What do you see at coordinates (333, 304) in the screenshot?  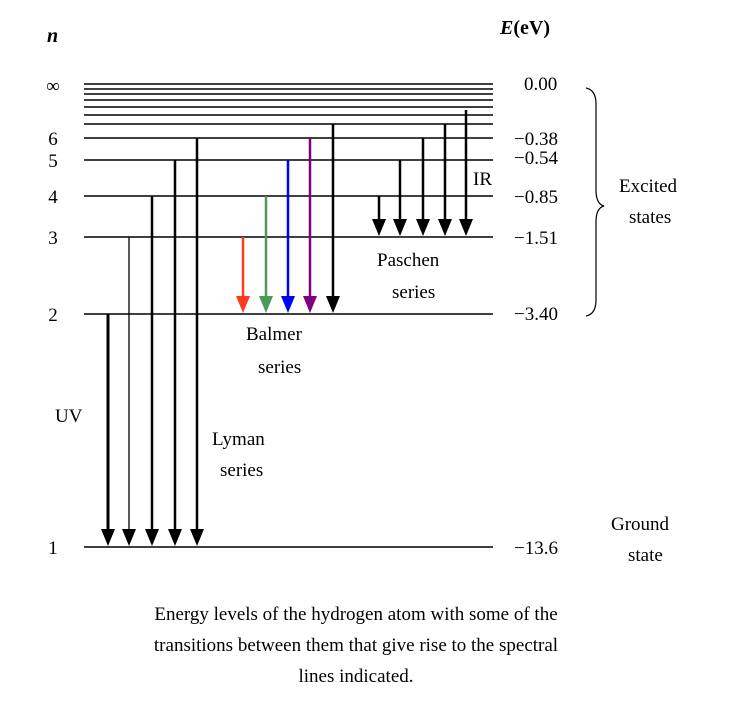 I see `balmer-arrow-7-2-head` at bounding box center [333, 304].